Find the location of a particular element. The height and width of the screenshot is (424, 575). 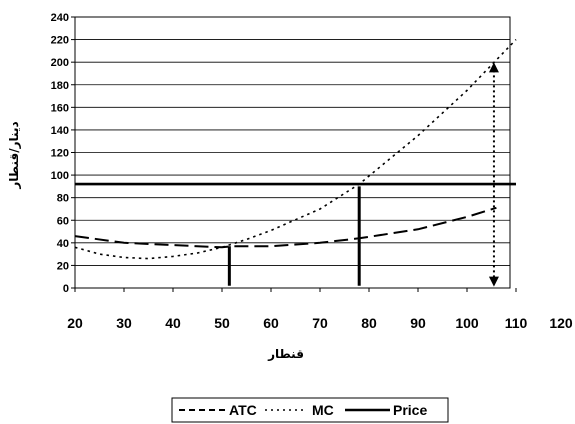

legend-box is located at coordinates (310, 410).